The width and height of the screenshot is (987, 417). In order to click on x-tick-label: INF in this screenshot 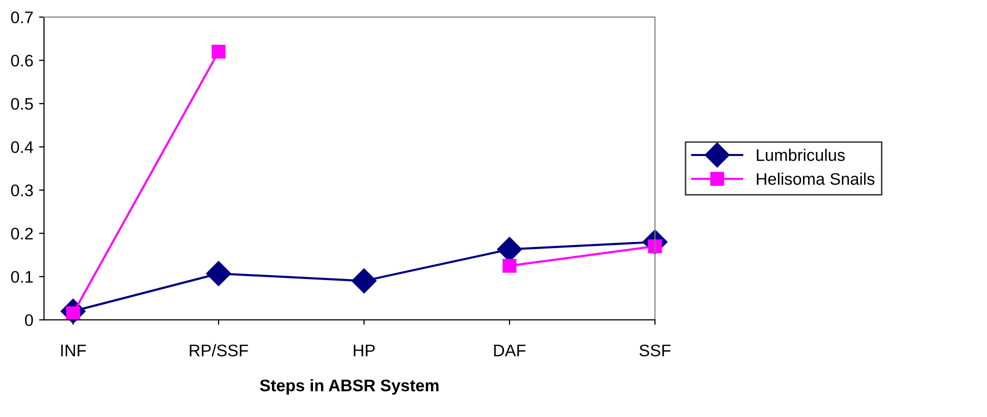, I will do `click(73, 350)`.